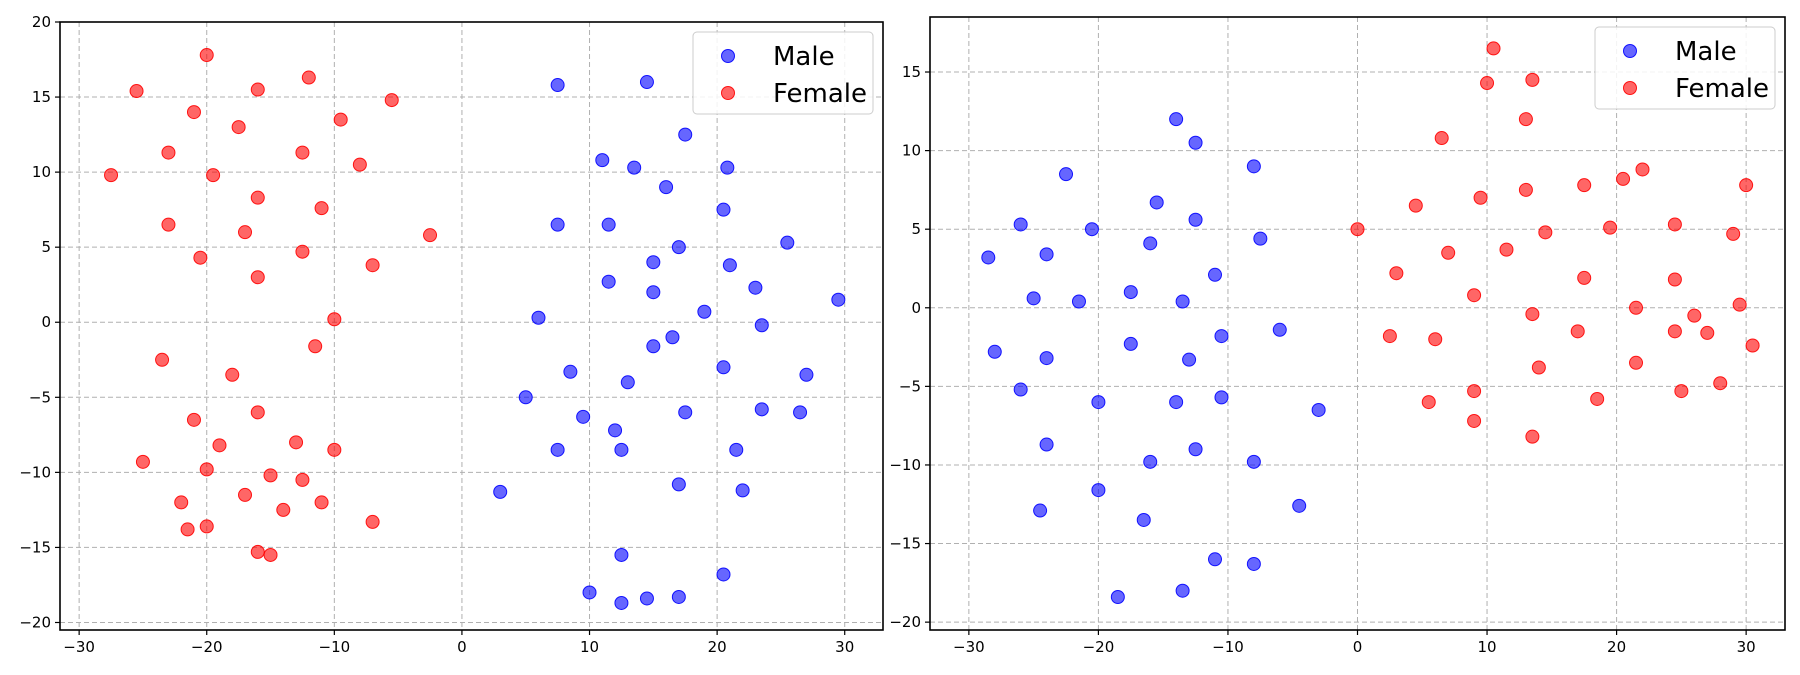 This screenshot has height=675, width=1800. Describe the element at coordinates (46, 247) in the screenshot. I see `y-tick-label: 5` at that location.